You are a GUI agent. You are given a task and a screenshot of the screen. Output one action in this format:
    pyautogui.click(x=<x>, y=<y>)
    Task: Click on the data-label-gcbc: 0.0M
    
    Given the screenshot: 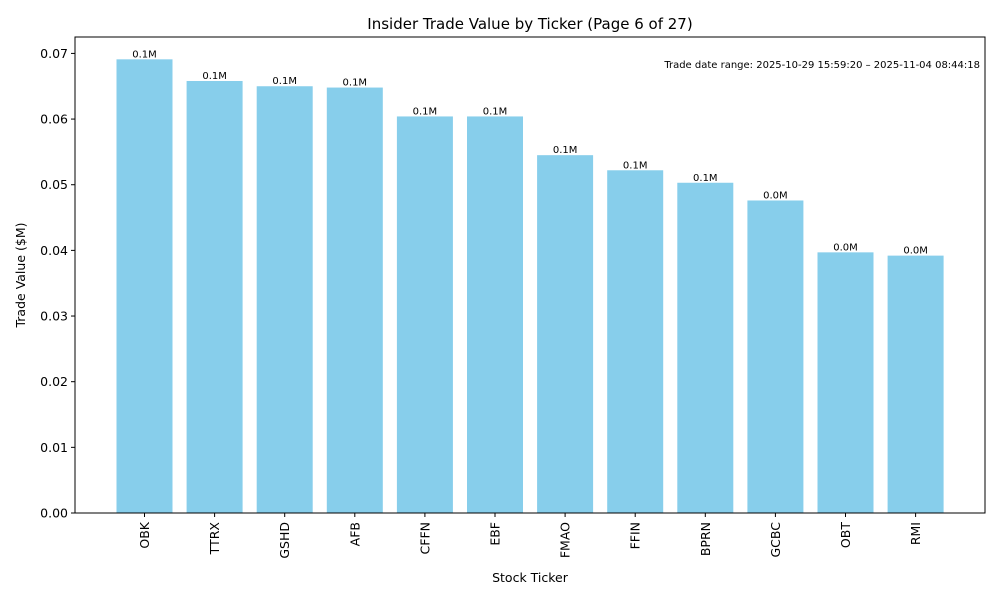 What is the action you would take?
    pyautogui.click(x=775, y=195)
    